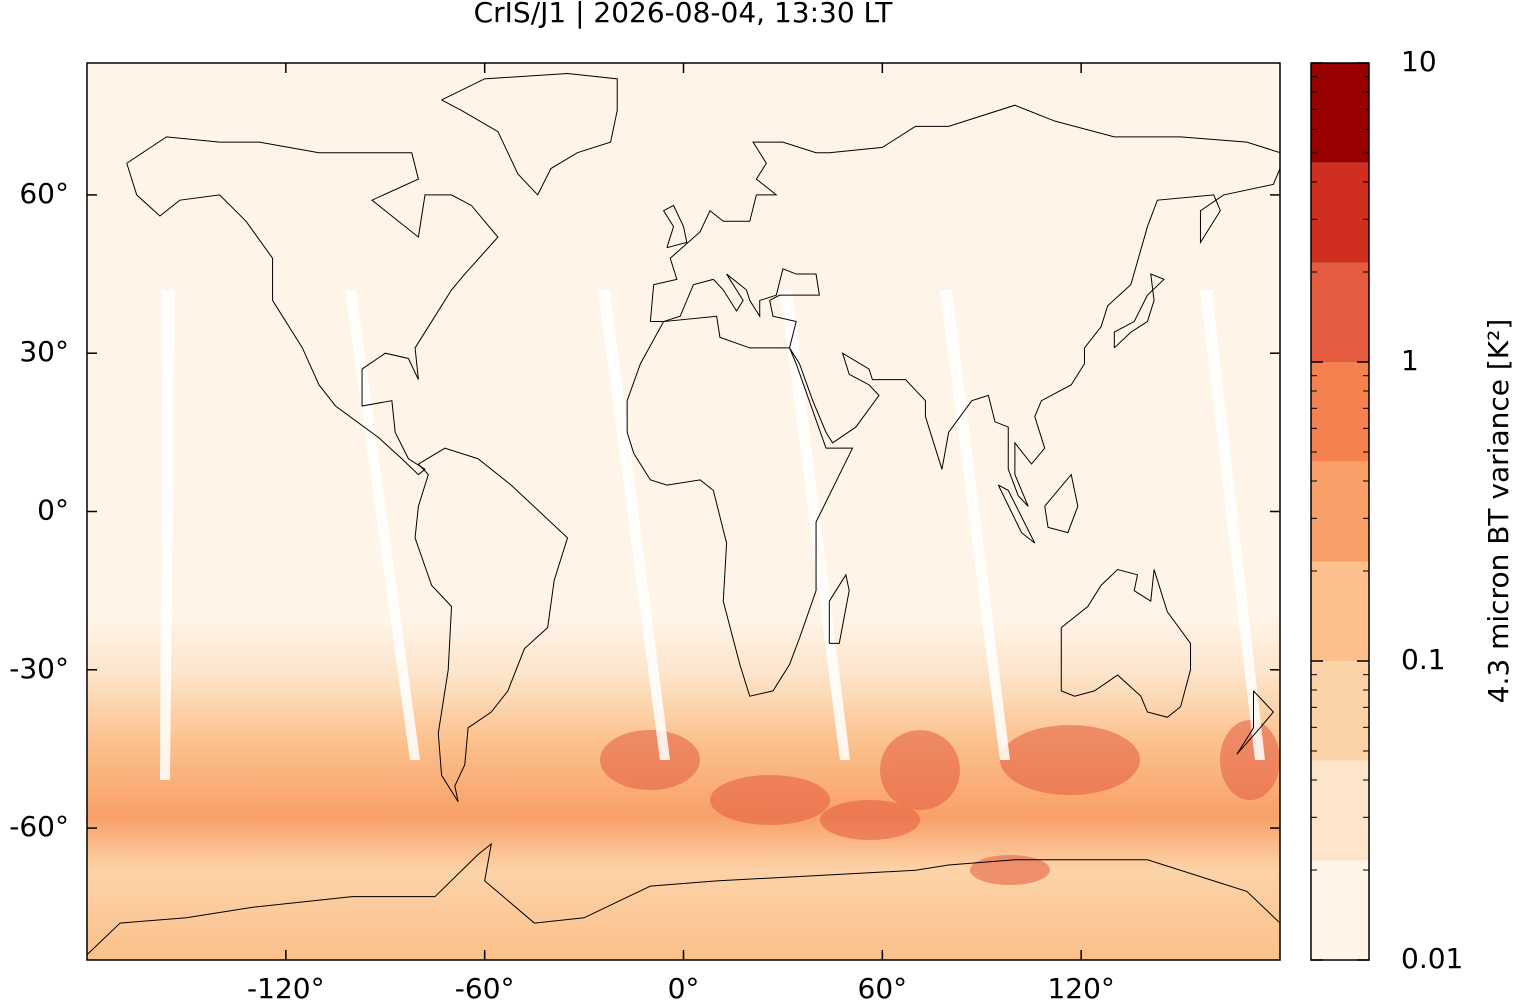 Image resolution: width=1519 pixels, height=1002 pixels. I want to click on colorbar-label: 4.3 micron BT variance [K²], so click(1498, 511).